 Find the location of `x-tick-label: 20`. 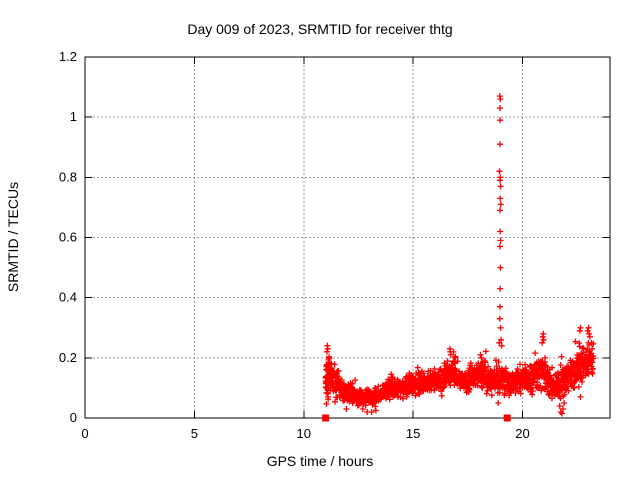

x-tick-label: 20 is located at coordinates (522, 433).